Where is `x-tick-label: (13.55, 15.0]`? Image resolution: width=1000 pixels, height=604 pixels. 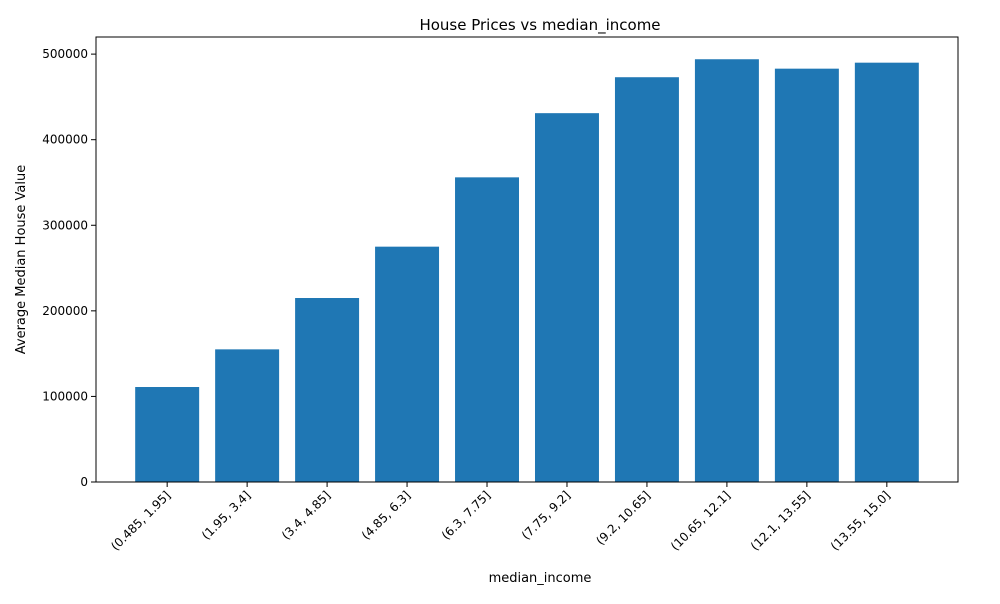
x-tick-label: (13.55, 15.0] is located at coordinates (860, 520).